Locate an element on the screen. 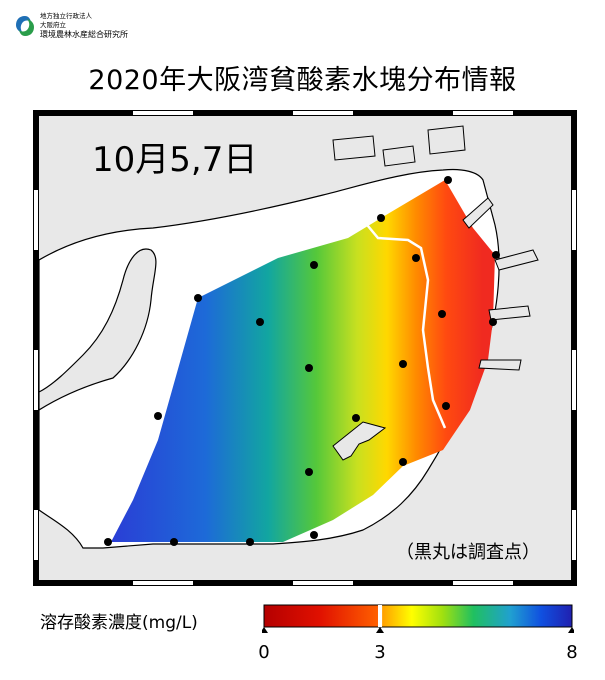  awaji-island is located at coordinates (98, 329).